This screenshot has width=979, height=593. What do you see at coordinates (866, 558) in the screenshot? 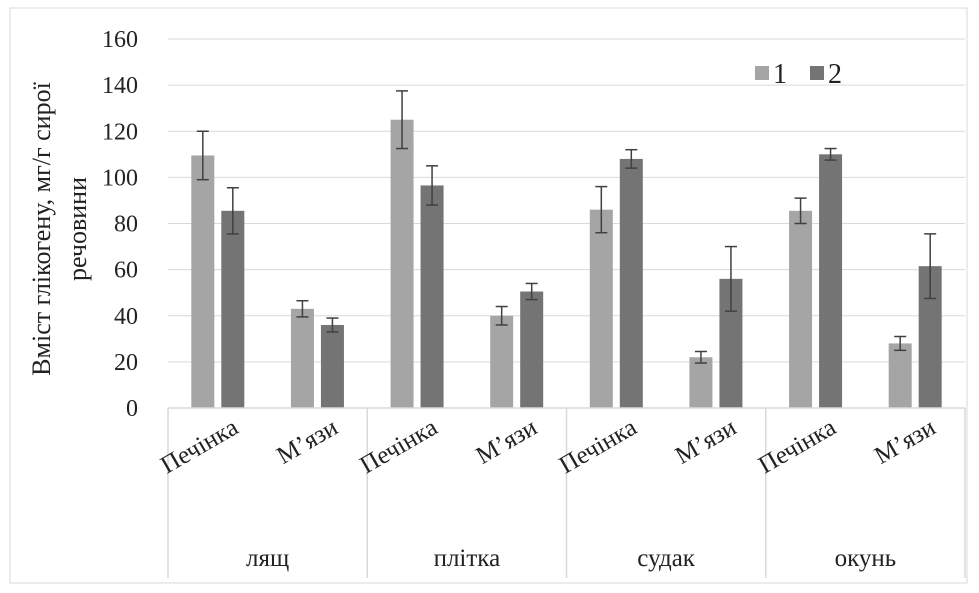
I see `x-group-label: окунь` at bounding box center [866, 558].